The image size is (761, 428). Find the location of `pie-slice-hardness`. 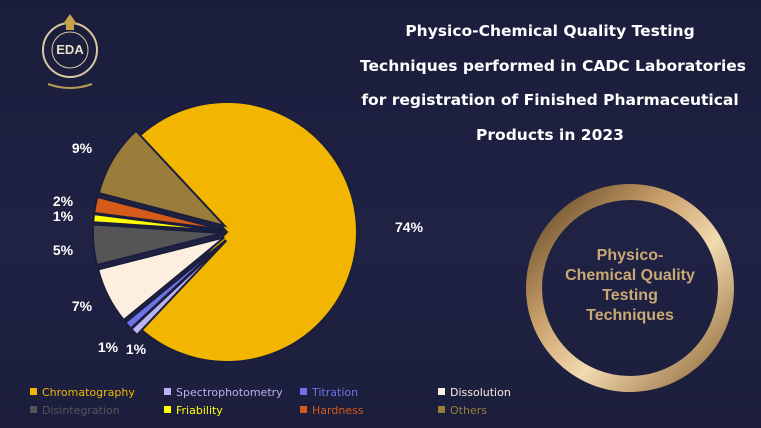

pie-slice-hardness is located at coordinates (158, 213).